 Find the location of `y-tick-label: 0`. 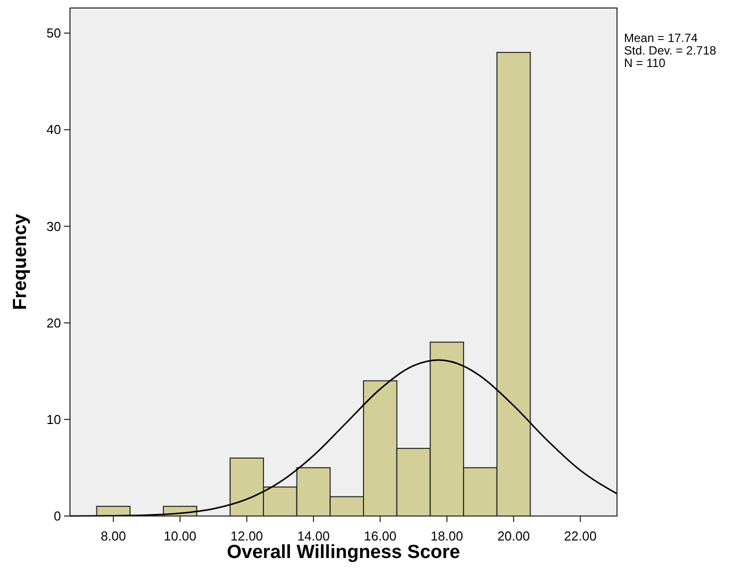

y-tick-label: 0 is located at coordinates (57, 516).